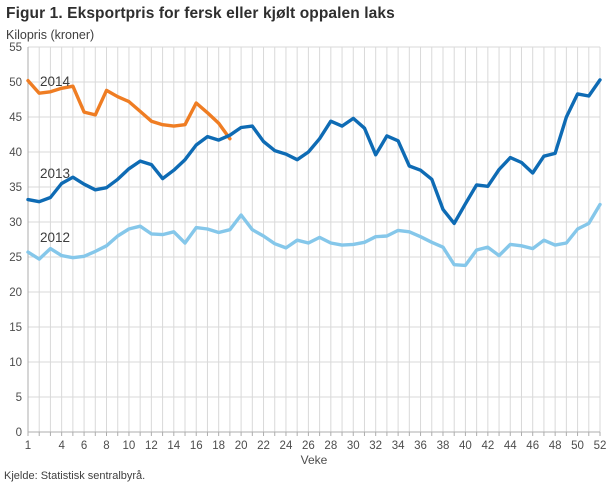 This screenshot has height=488, width=610. Describe the element at coordinates (173, 446) in the screenshot. I see `x-tick-label: 14` at that location.